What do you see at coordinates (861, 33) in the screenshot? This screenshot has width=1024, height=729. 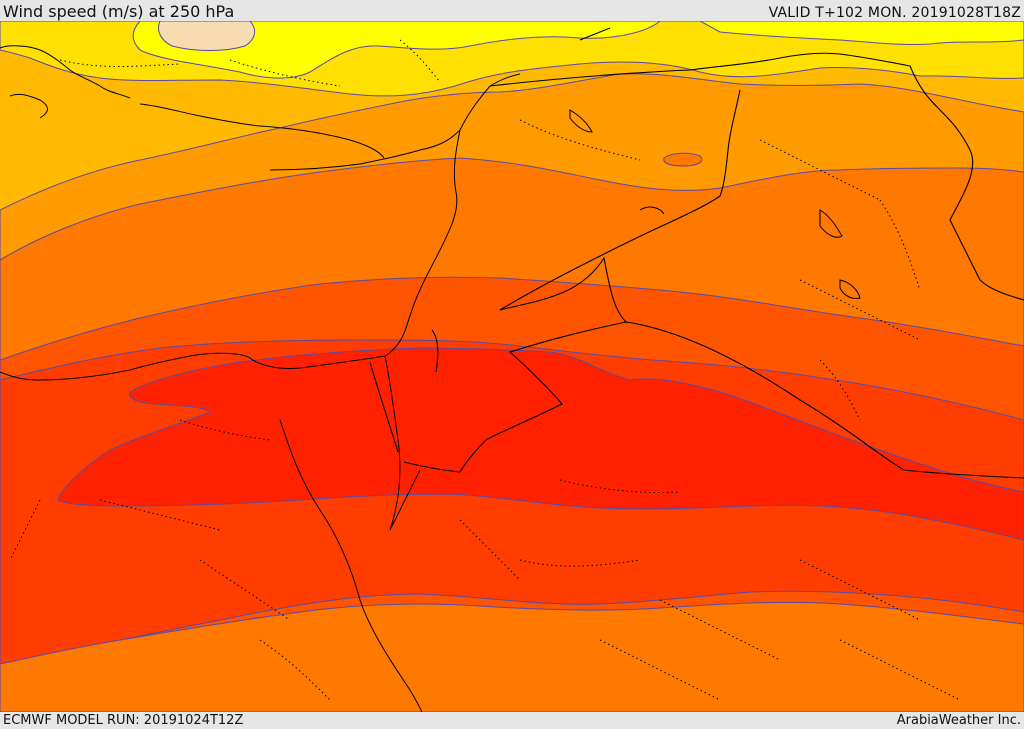 I see `band-gold-east` at bounding box center [861, 33].